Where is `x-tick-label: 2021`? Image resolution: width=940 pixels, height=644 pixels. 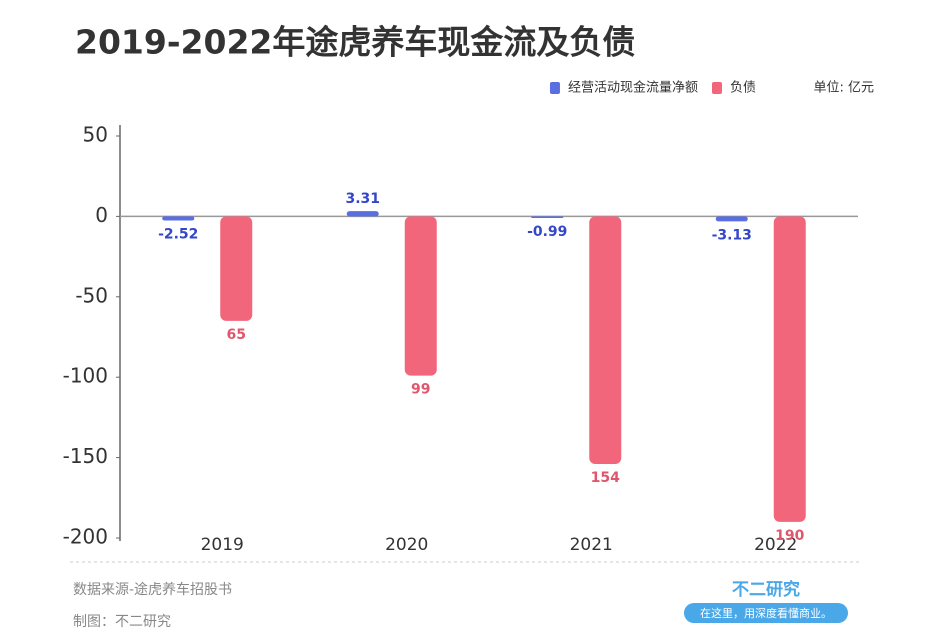
x-tick-label: 2021 is located at coordinates (591, 545).